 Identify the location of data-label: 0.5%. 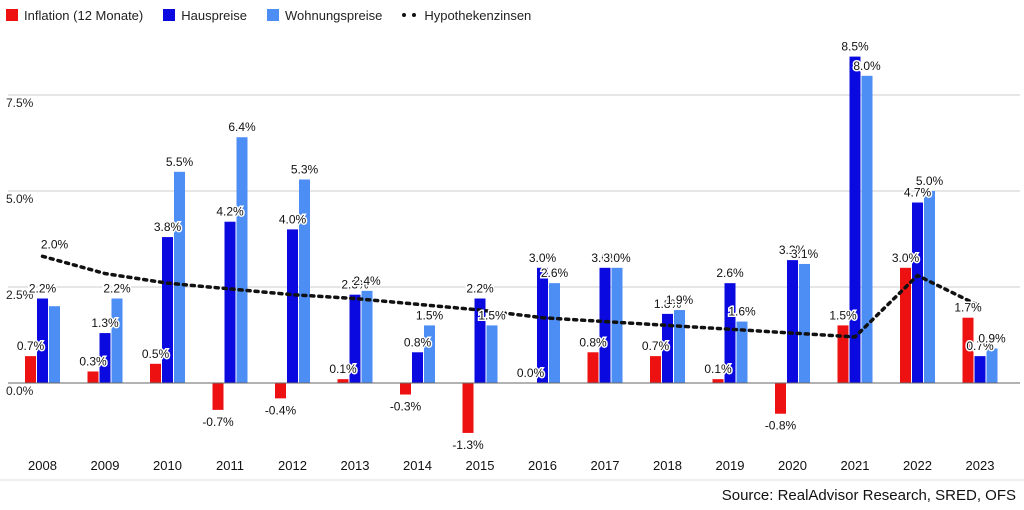
(156, 354).